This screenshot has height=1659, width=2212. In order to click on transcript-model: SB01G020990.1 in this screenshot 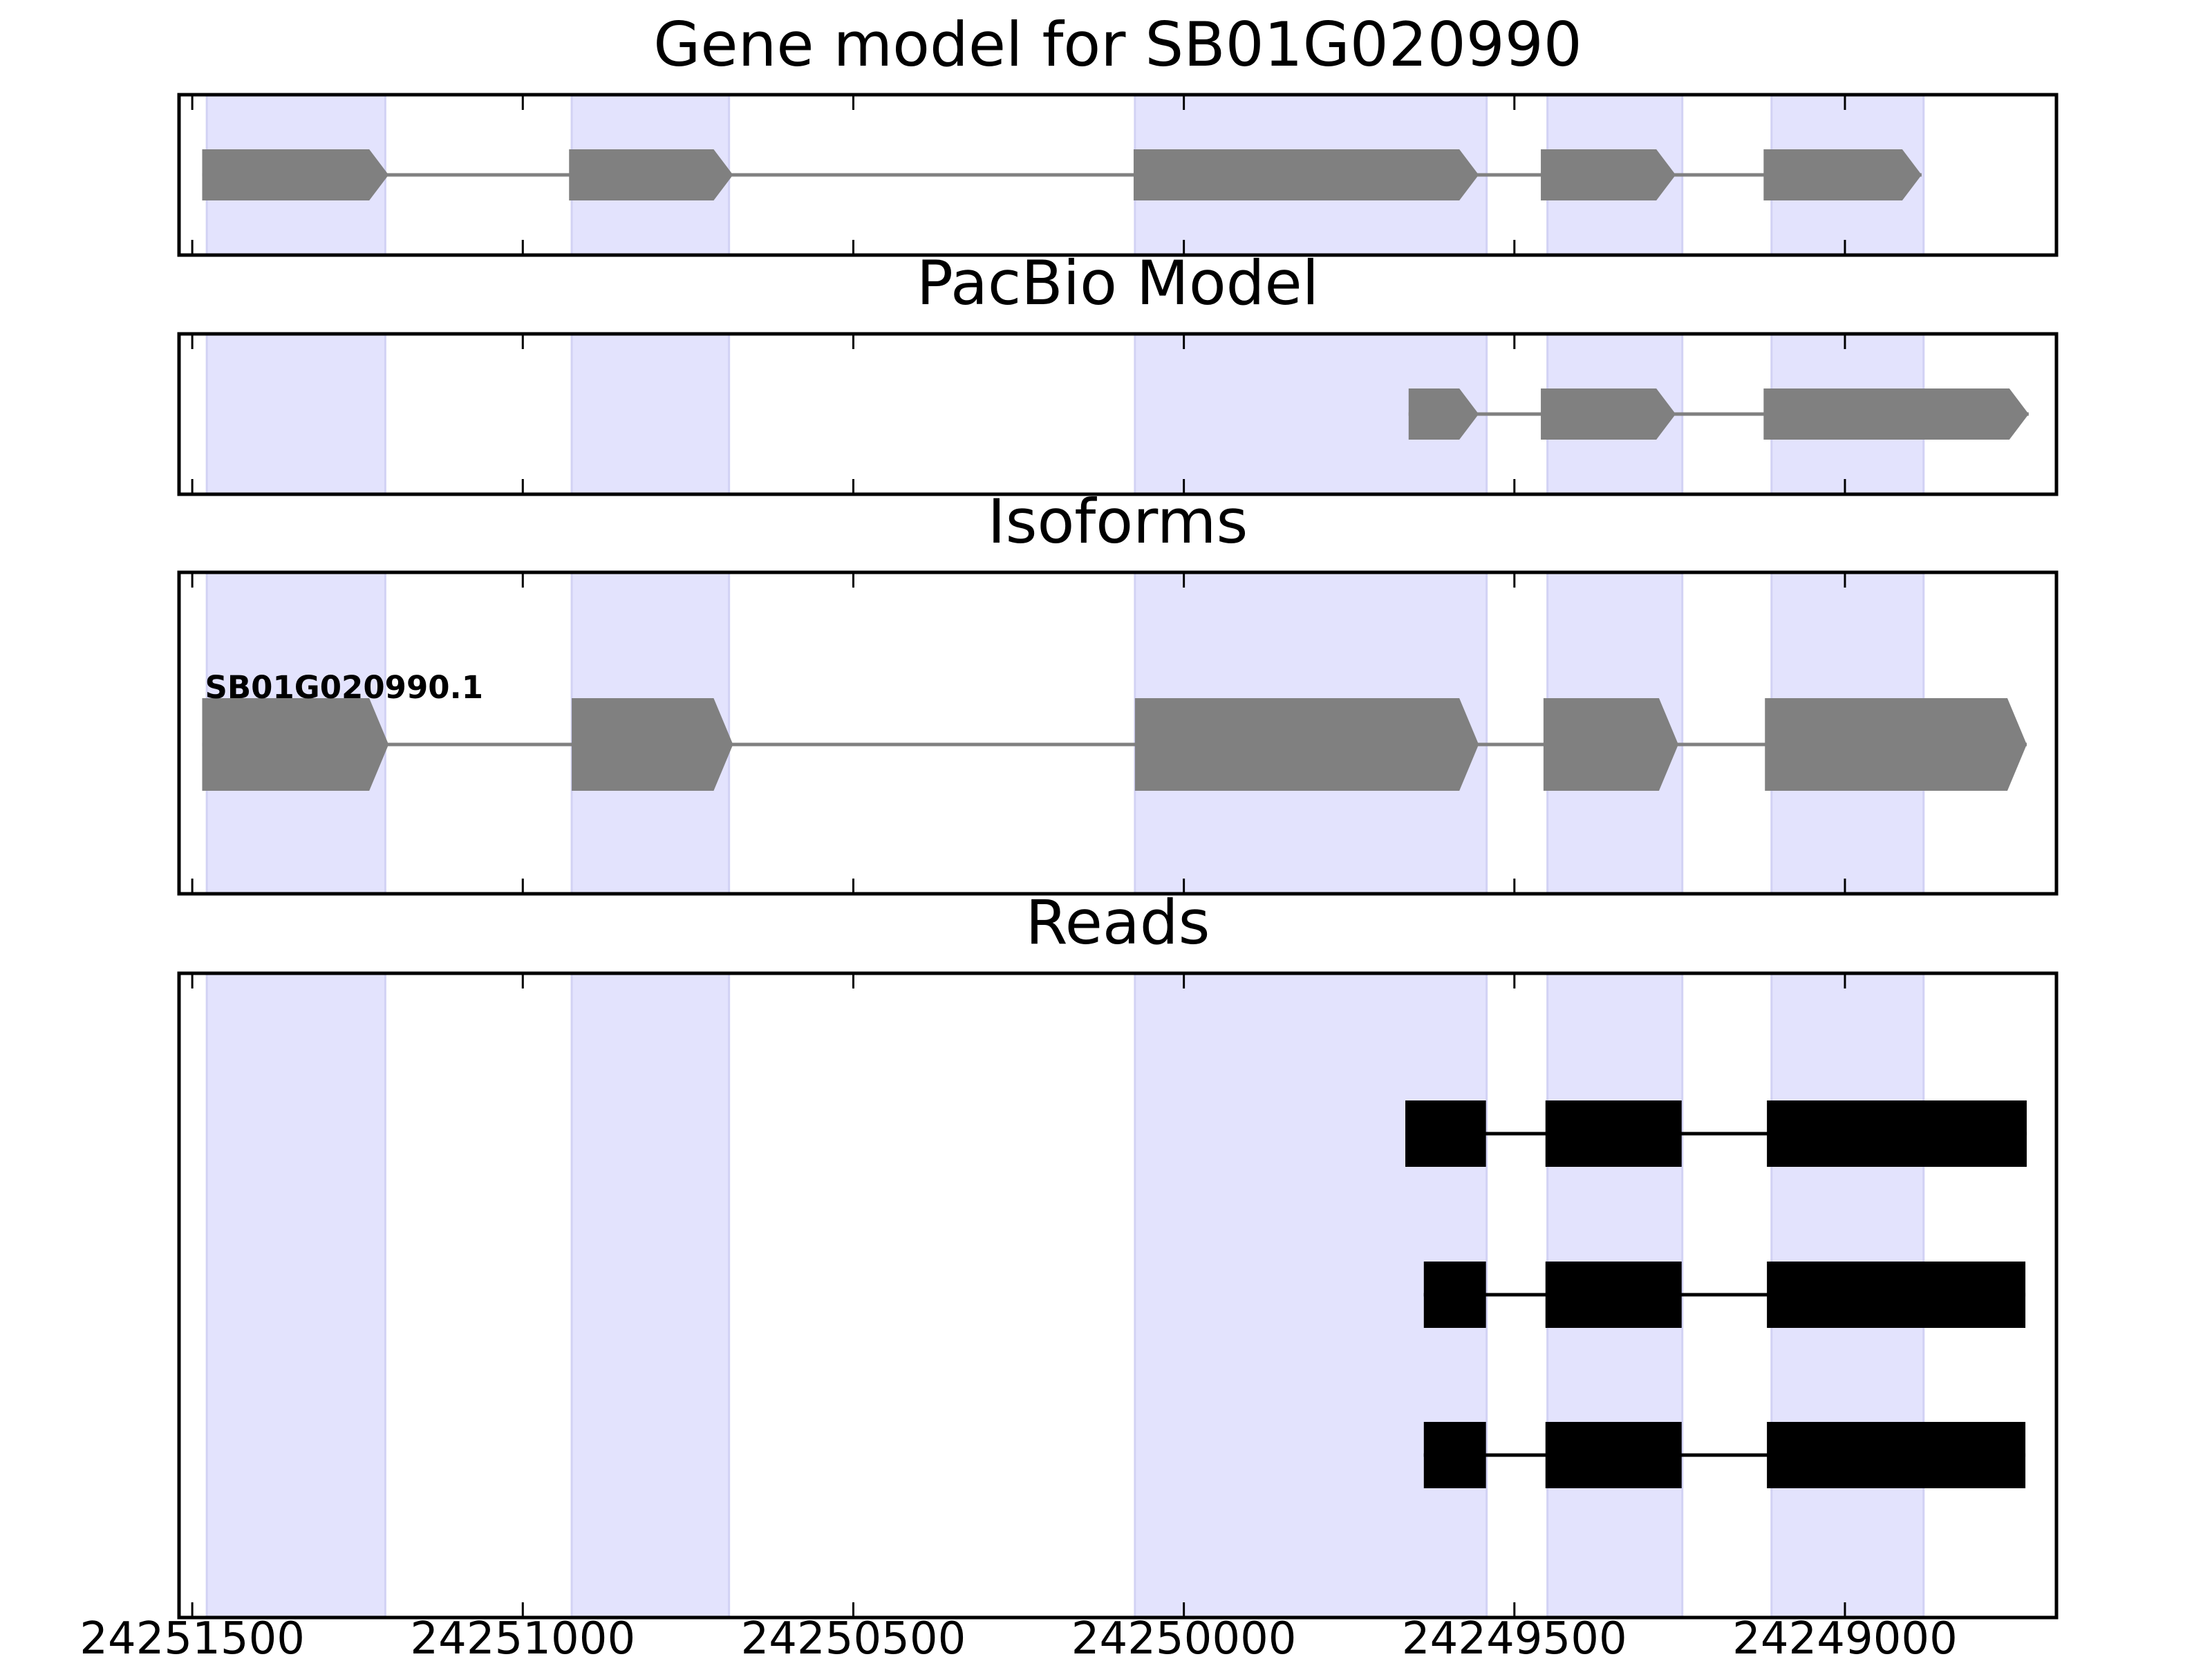, I will do `click(1114, 730)`.